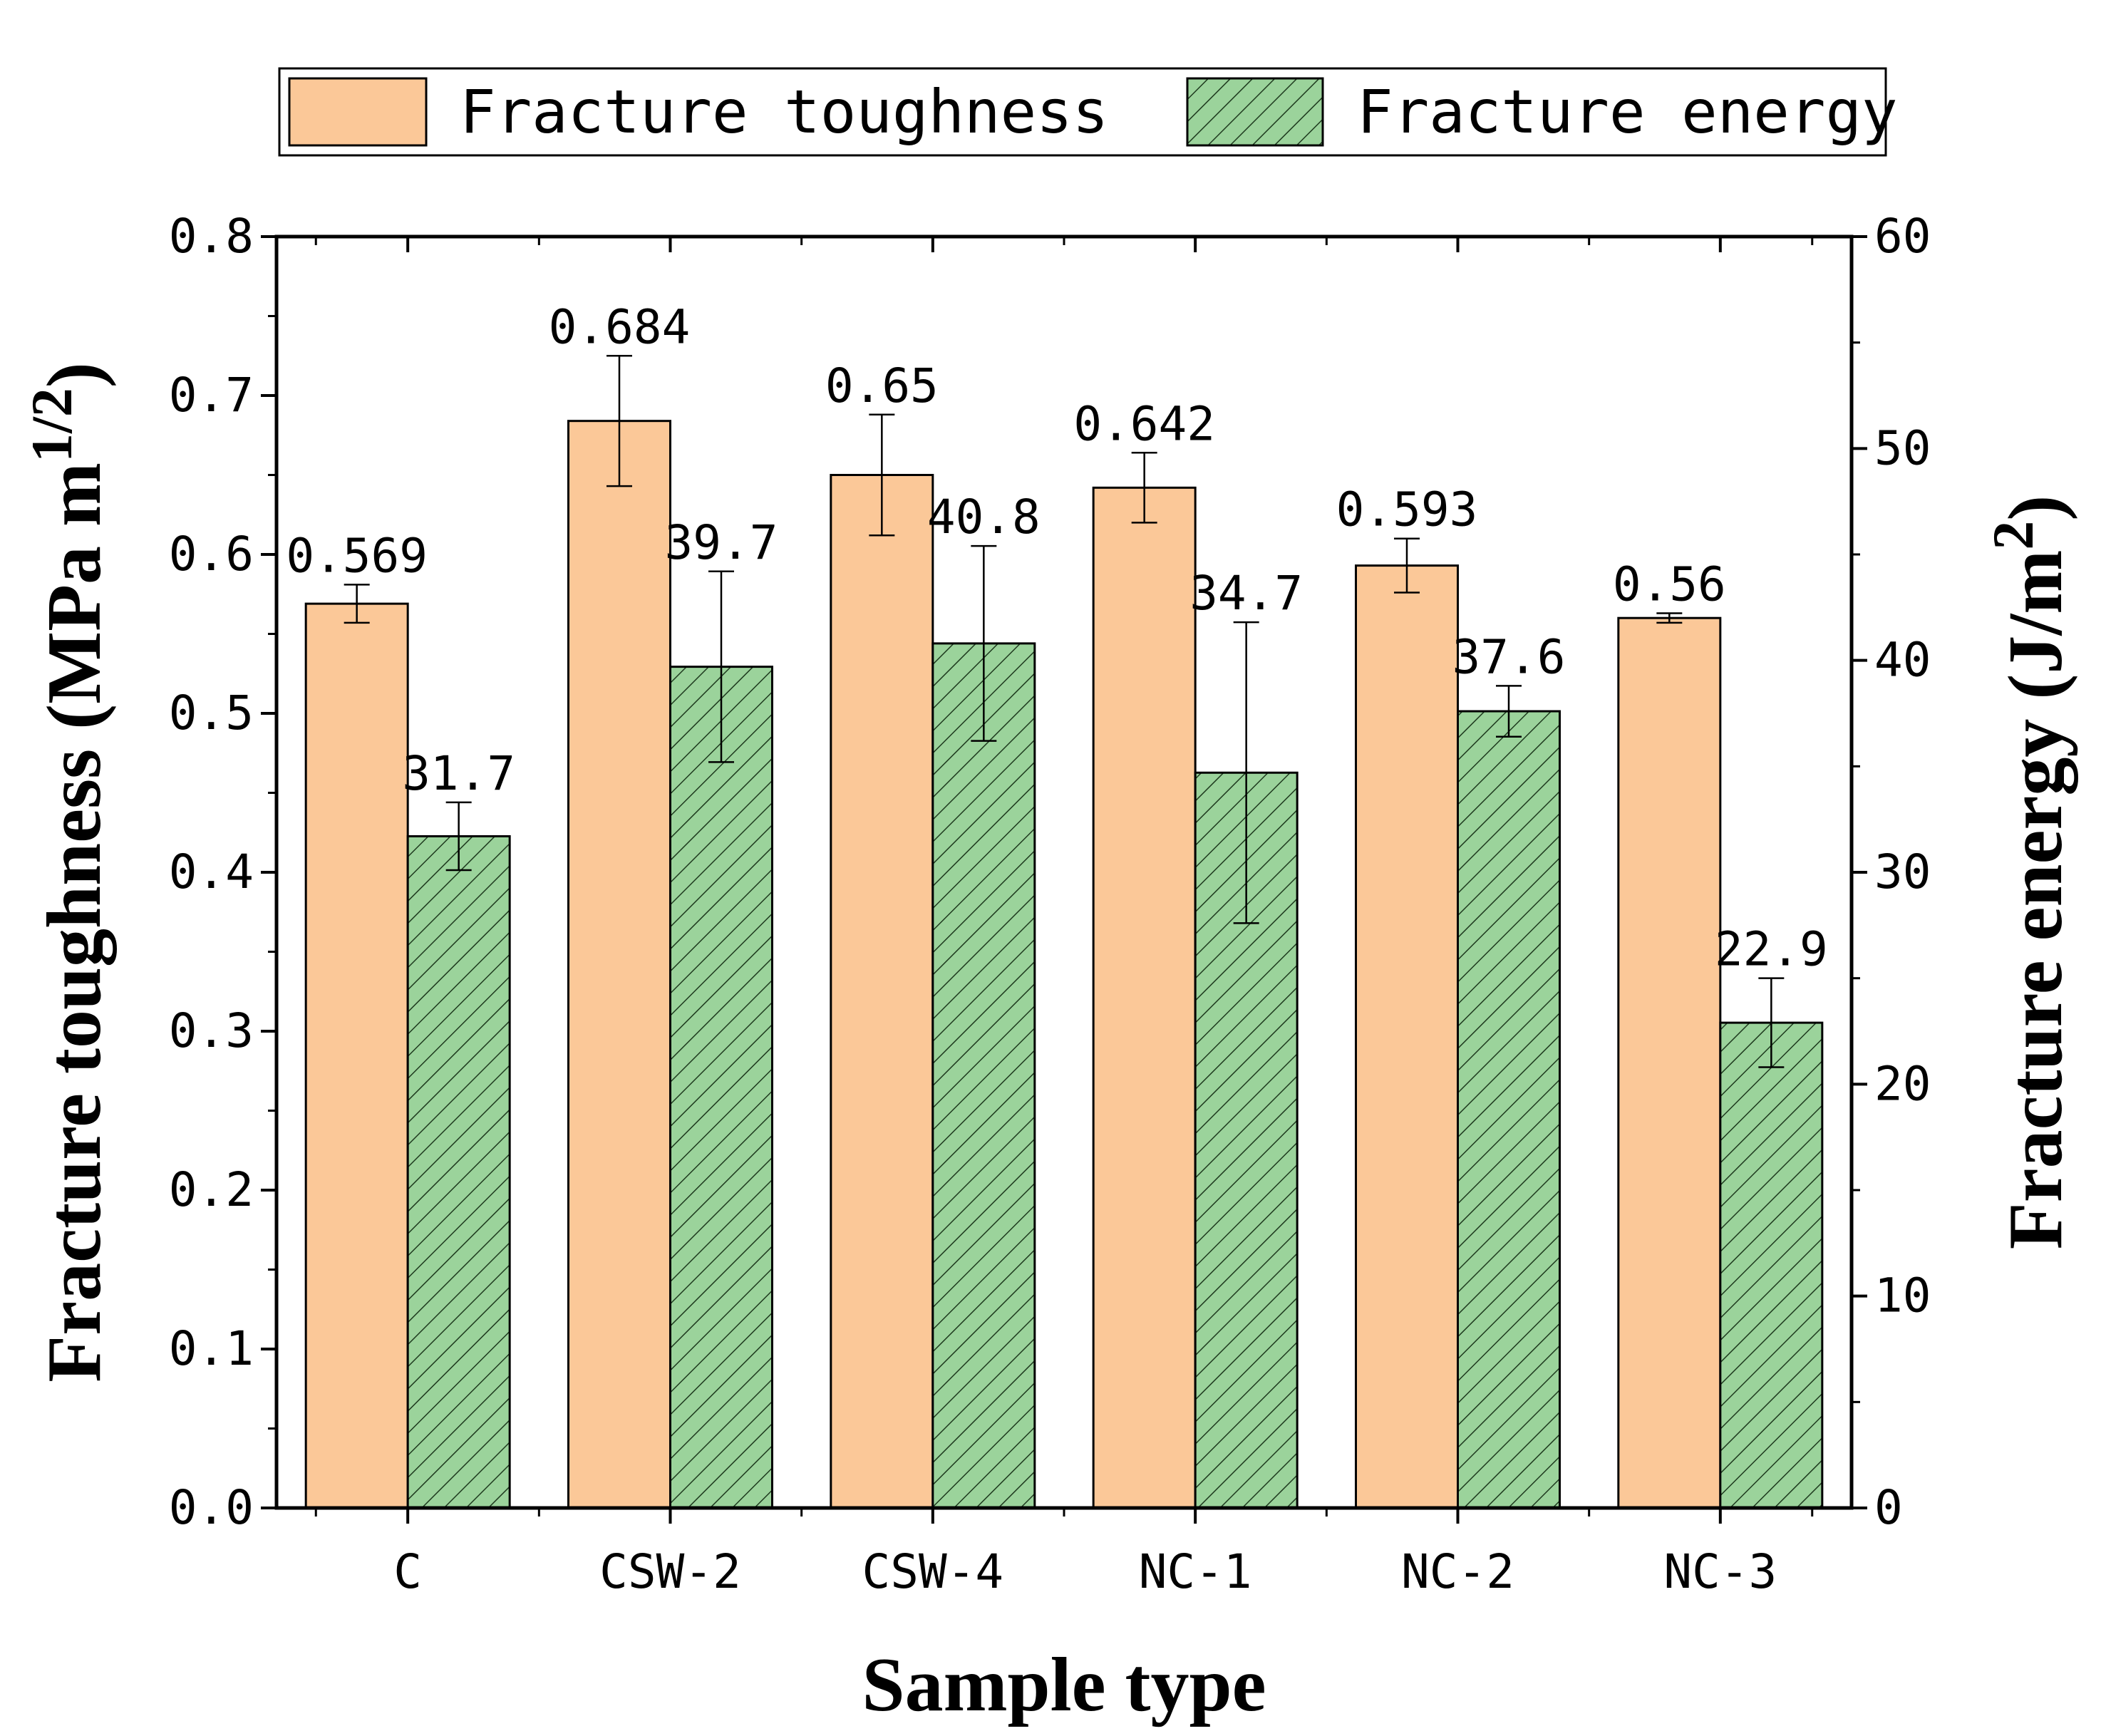 The width and height of the screenshot is (2101, 1736). Describe the element at coordinates (356, 1056) in the screenshot. I see `bar-toughness-c` at that location.